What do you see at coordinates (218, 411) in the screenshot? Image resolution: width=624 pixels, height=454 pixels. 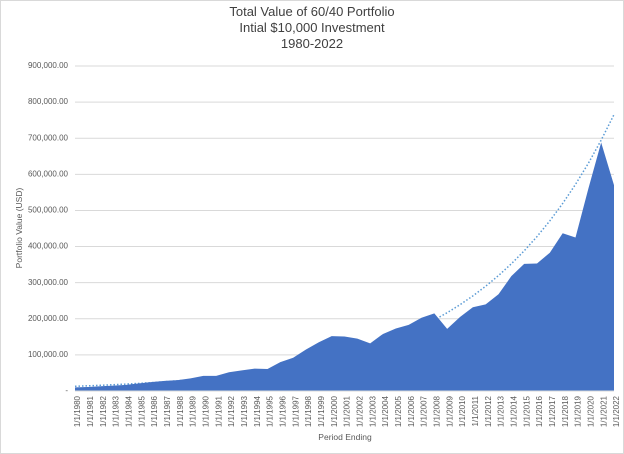 I see `x-tick-label: 1/1/1991` at bounding box center [218, 411].